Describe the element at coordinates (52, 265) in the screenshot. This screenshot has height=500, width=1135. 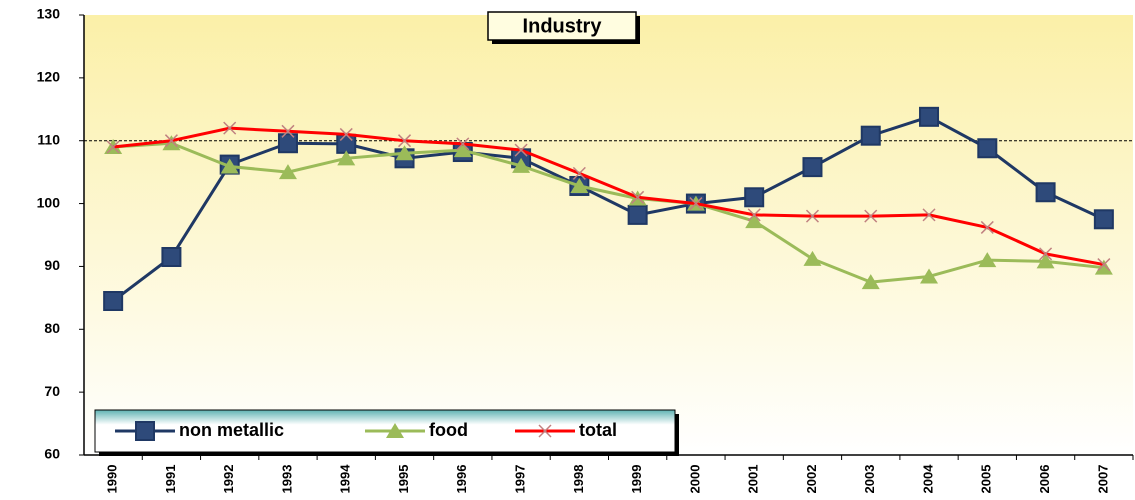
I see `y-tick-label: 90` at that location.